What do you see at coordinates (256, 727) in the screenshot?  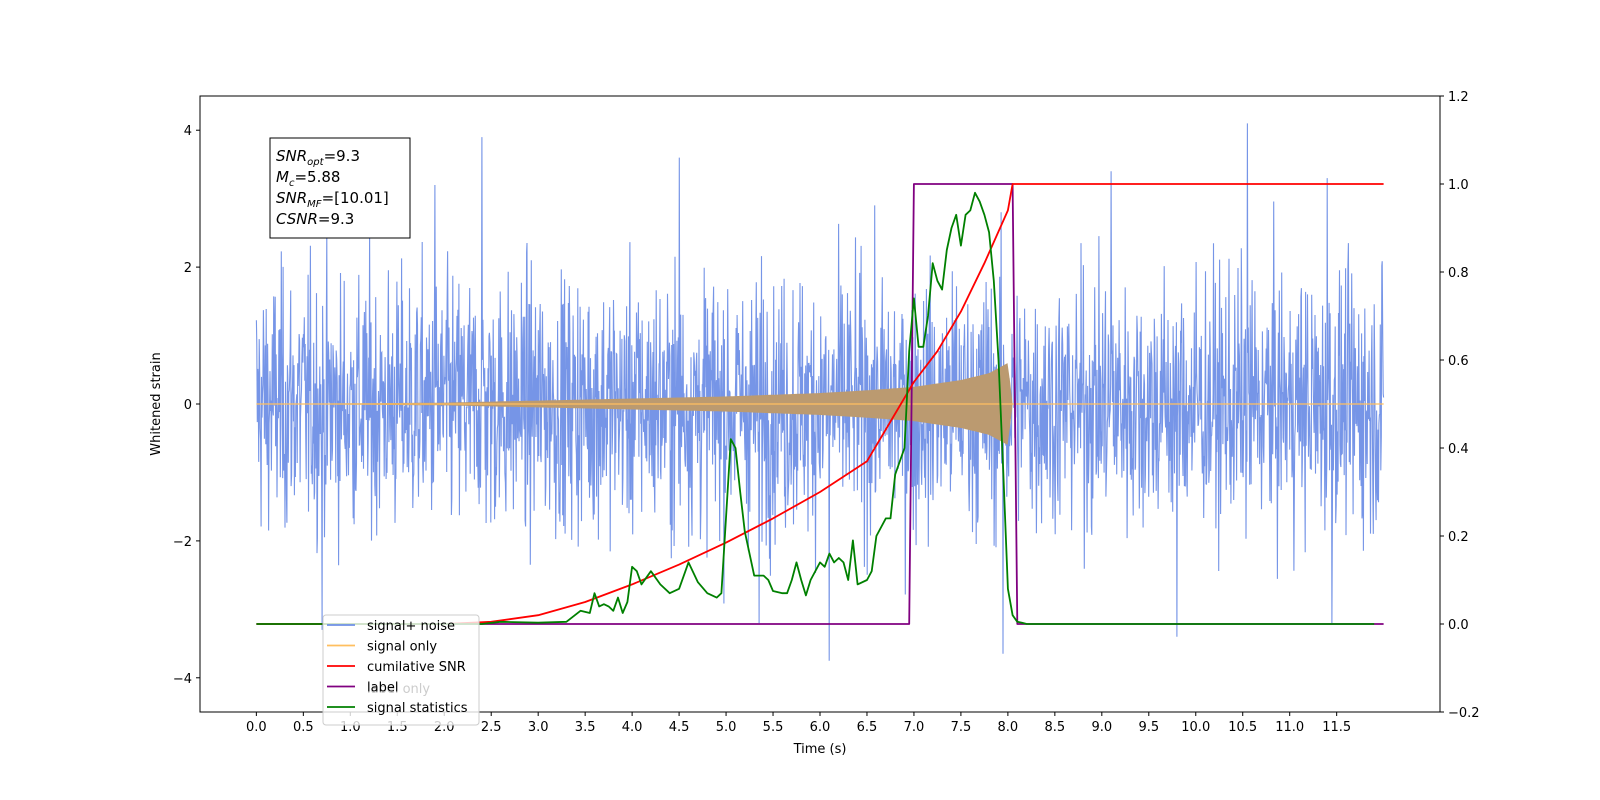 I see `x-tick-label: 0.0` at bounding box center [256, 727].